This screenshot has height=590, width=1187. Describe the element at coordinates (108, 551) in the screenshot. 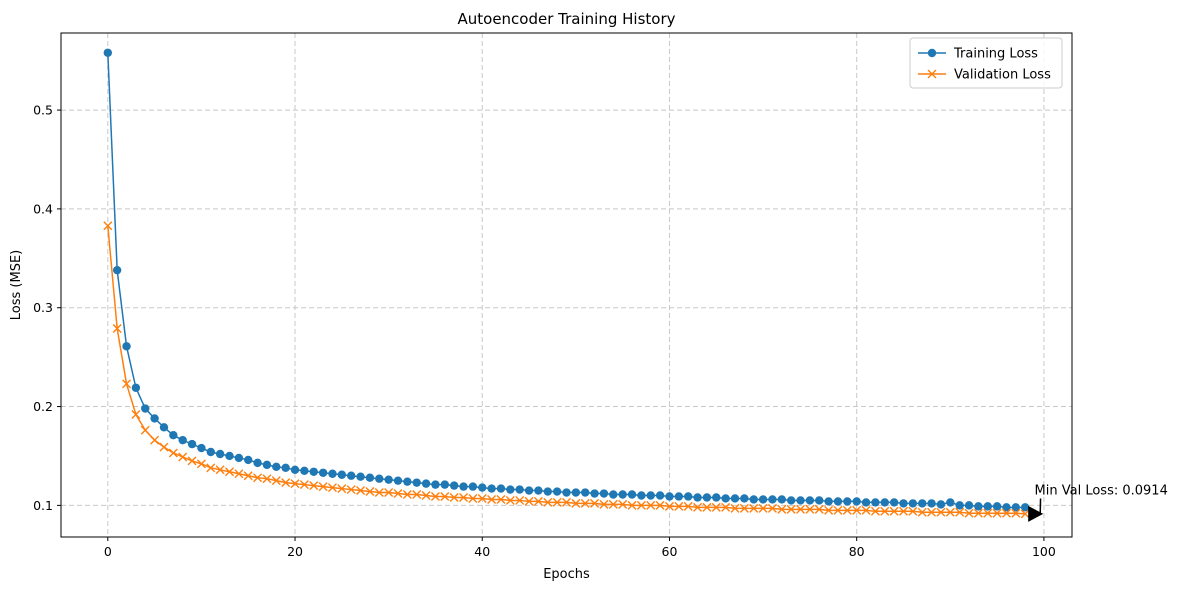

I see `x-tick-label: 0` at that location.